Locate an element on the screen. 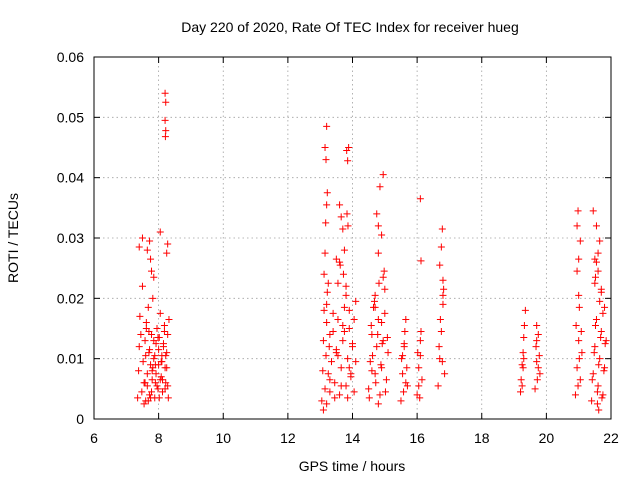  y-axis-label: ROTI / TECUs is located at coordinates (13, 238).